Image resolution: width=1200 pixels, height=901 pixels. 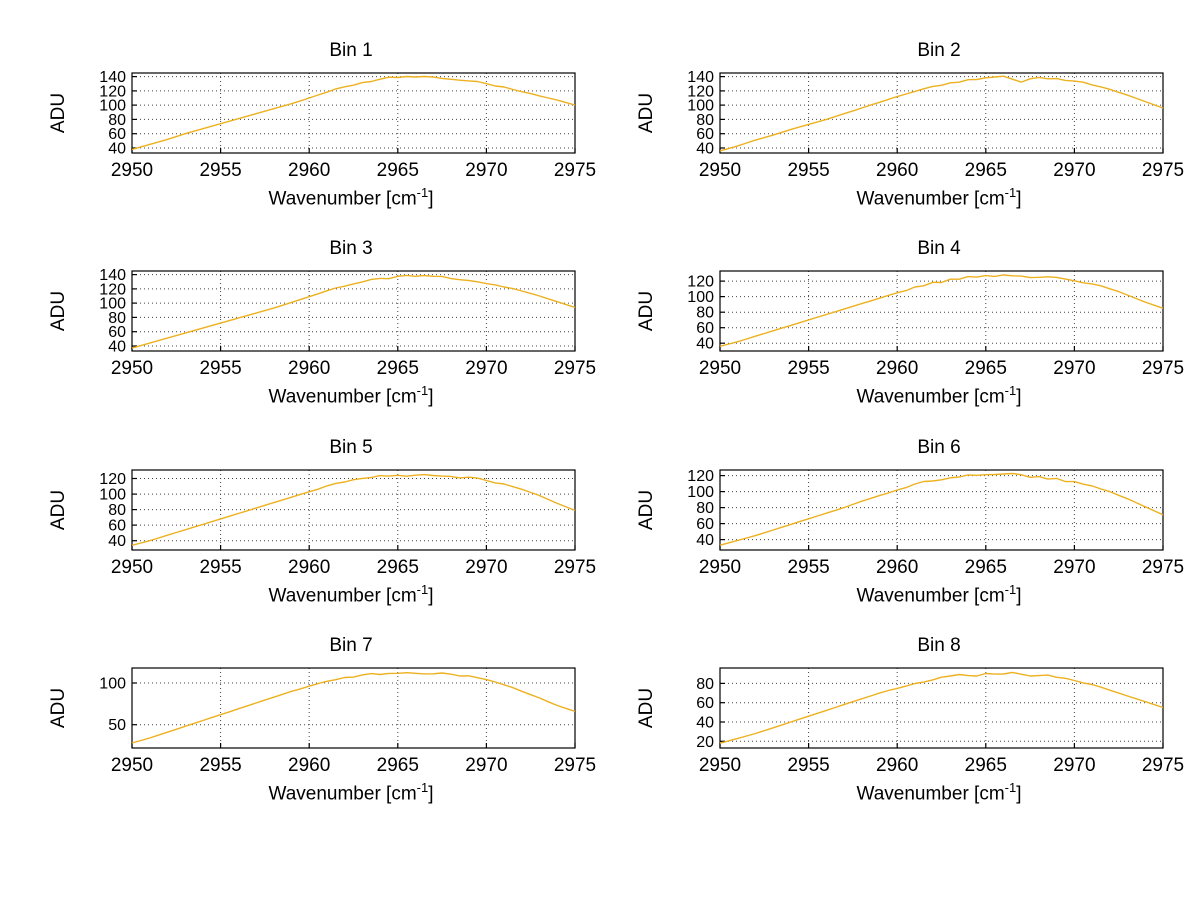 What do you see at coordinates (939, 50) in the screenshot?
I see `chart-title: Bin 2` at bounding box center [939, 50].